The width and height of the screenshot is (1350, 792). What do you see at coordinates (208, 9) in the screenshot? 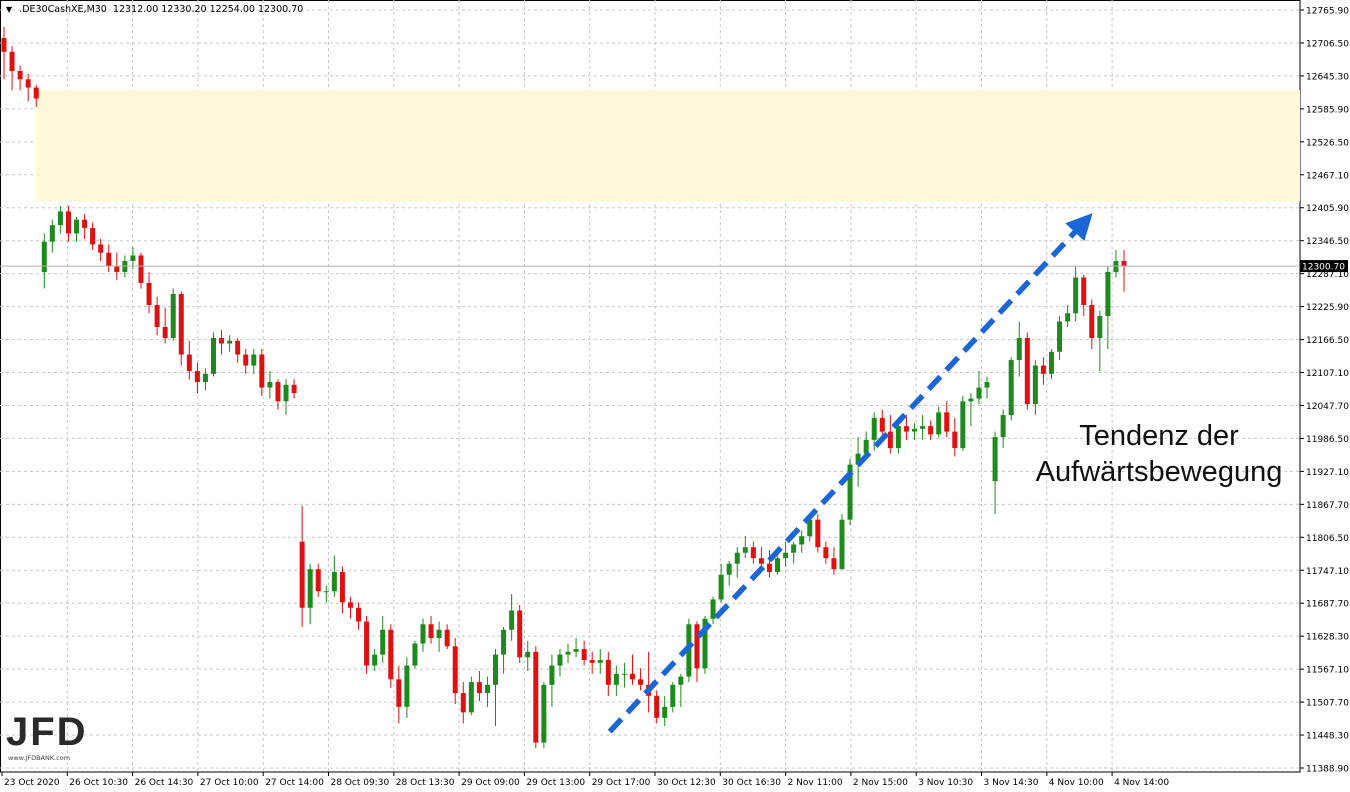
I see `ohlc-values: 12312.00 12330.20 12254.00 12300.70` at bounding box center [208, 9].